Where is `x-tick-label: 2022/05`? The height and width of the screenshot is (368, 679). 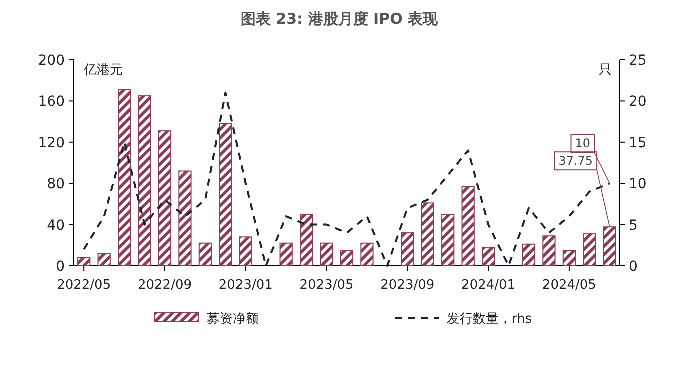
x-tick-label: 2022/05 is located at coordinates (84, 285).